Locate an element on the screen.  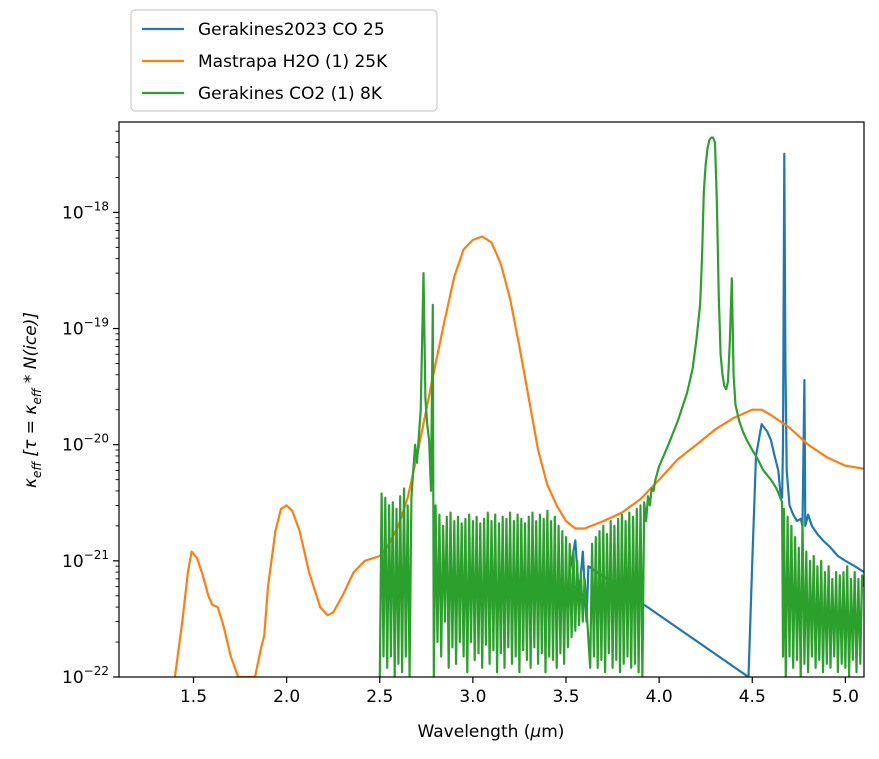
x-axis-label: Wavelength (μm) is located at coordinates (491, 732).